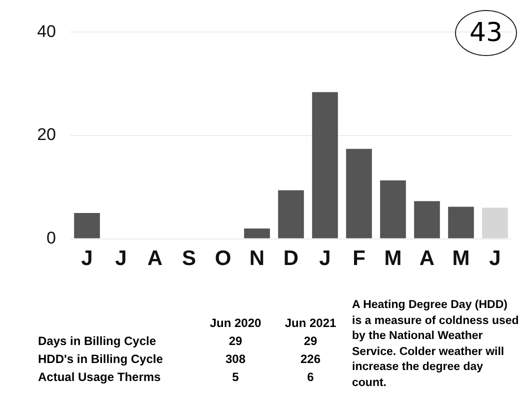  What do you see at coordinates (235, 323) in the screenshot?
I see `text: Jun 2020` at bounding box center [235, 323].